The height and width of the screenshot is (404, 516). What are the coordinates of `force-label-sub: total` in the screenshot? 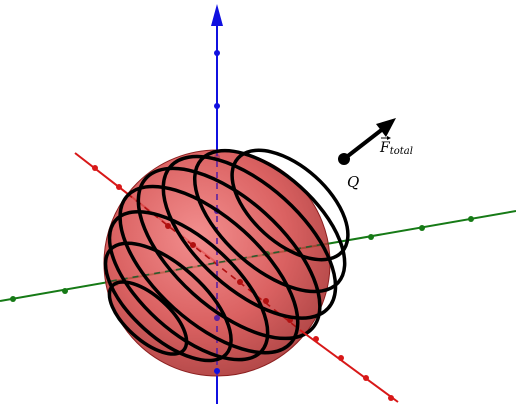 It's located at (401, 151).